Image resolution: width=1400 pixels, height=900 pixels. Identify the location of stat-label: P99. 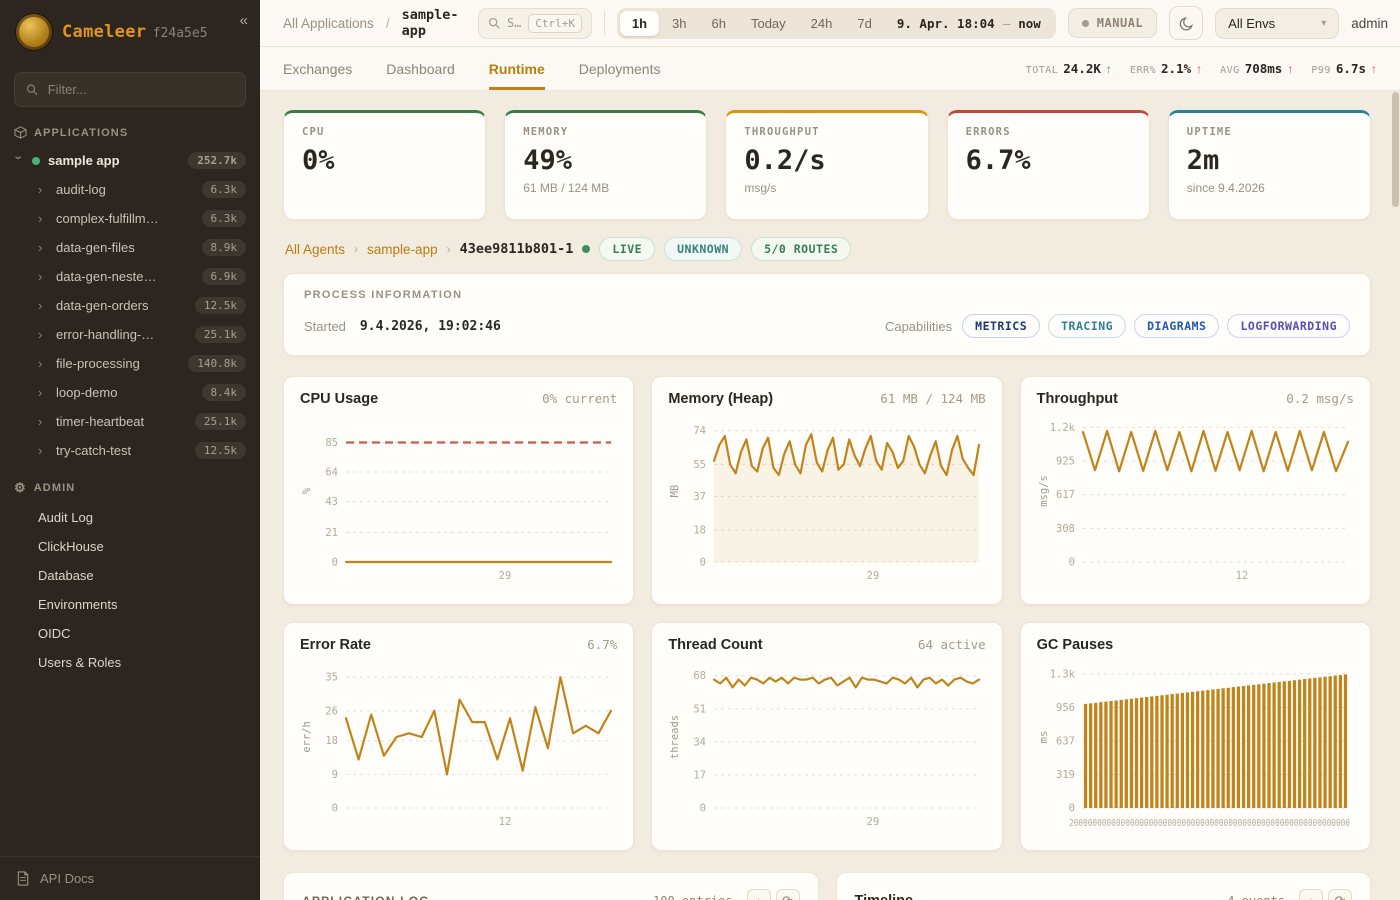
(1321, 70).